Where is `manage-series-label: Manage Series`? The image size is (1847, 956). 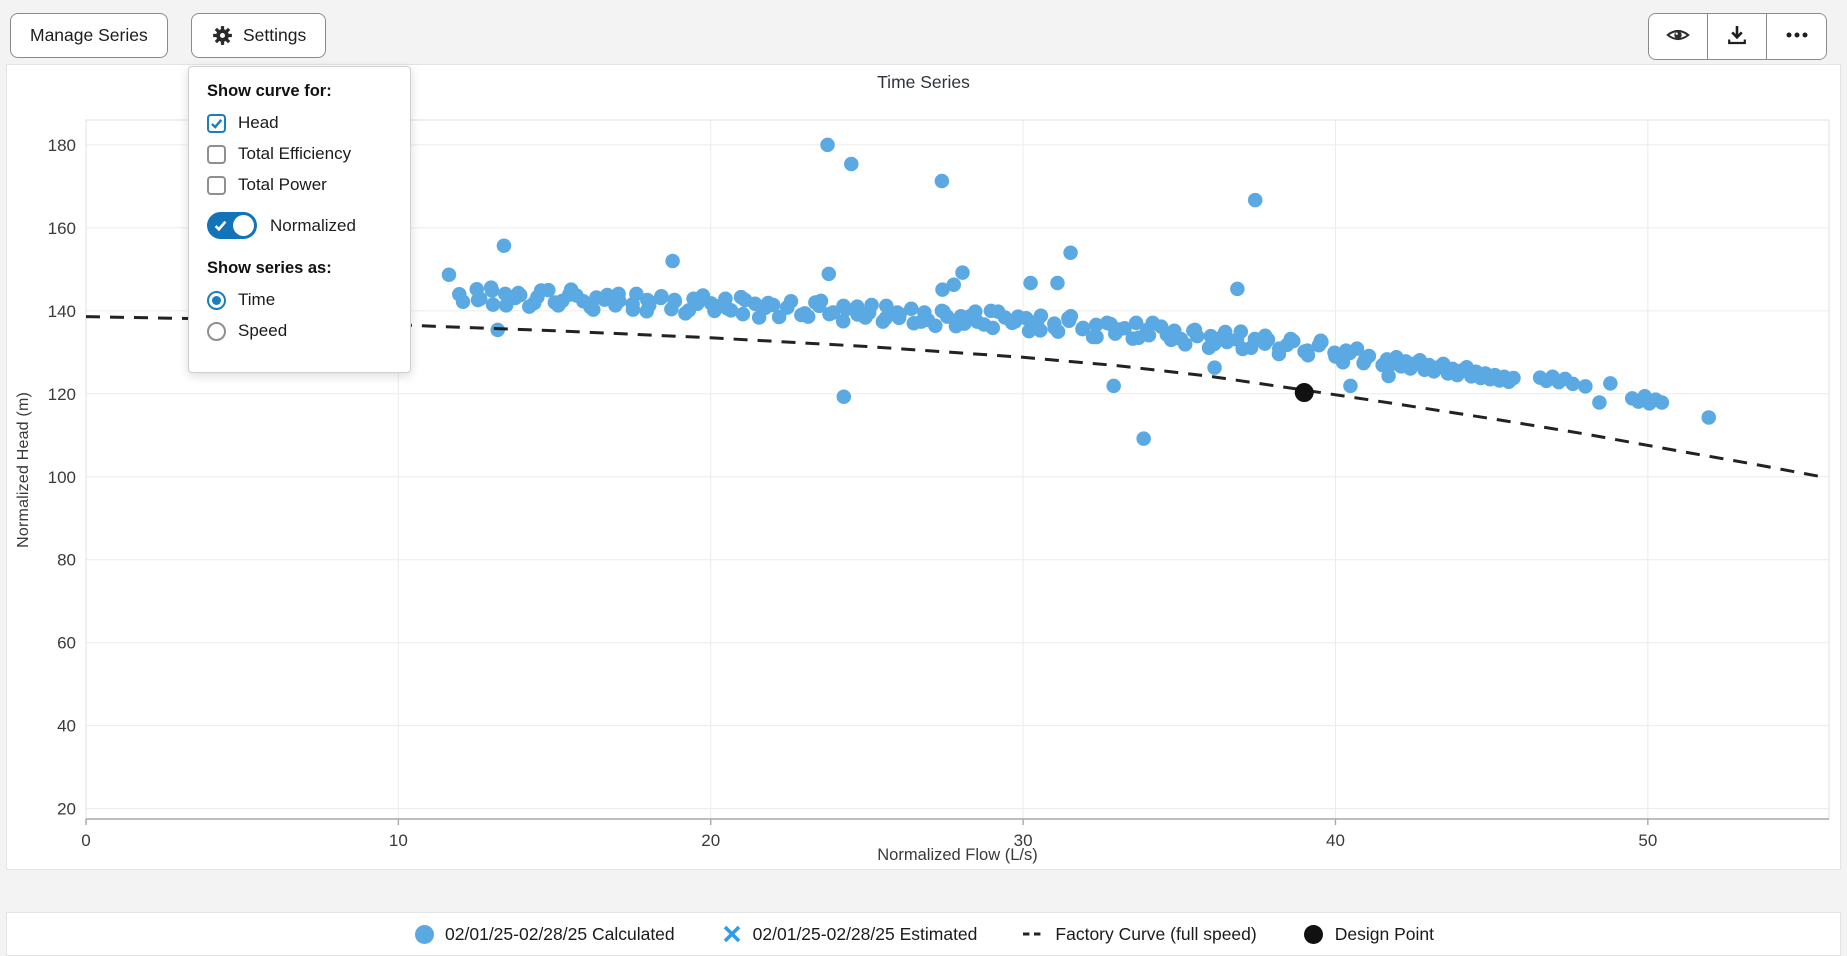 manage-series-label: Manage Series is located at coordinates (89, 35).